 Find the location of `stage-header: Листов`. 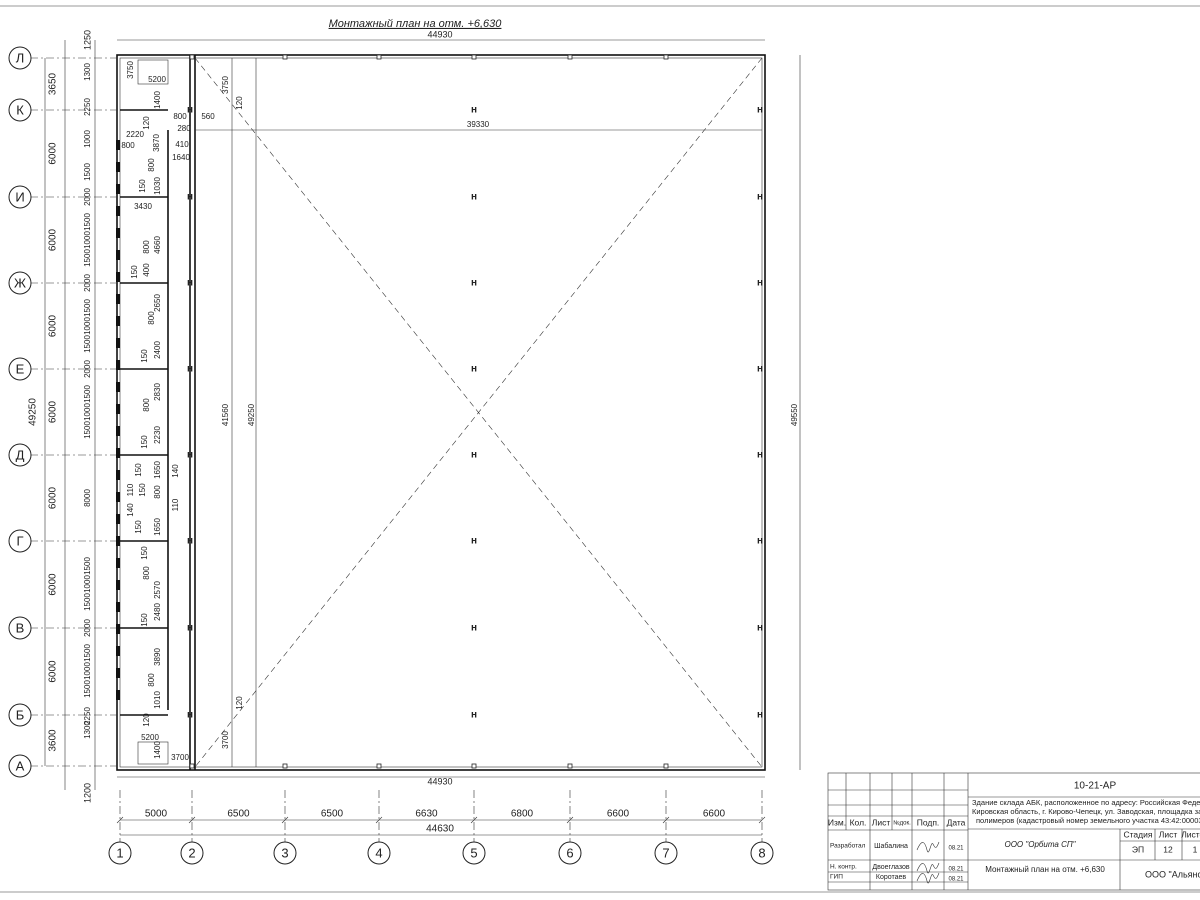

stage-header: Листов is located at coordinates (1190, 834).